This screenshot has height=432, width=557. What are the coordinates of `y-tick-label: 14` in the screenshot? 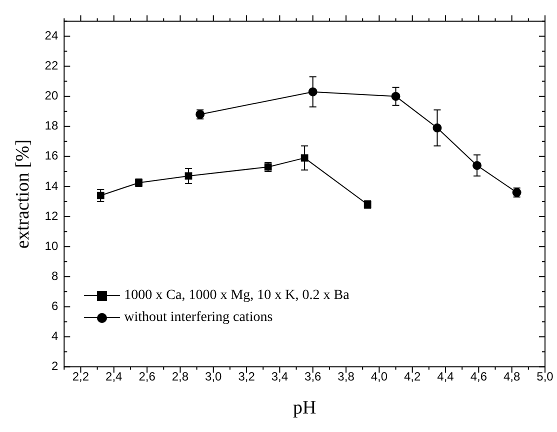 It's located at (51, 185).